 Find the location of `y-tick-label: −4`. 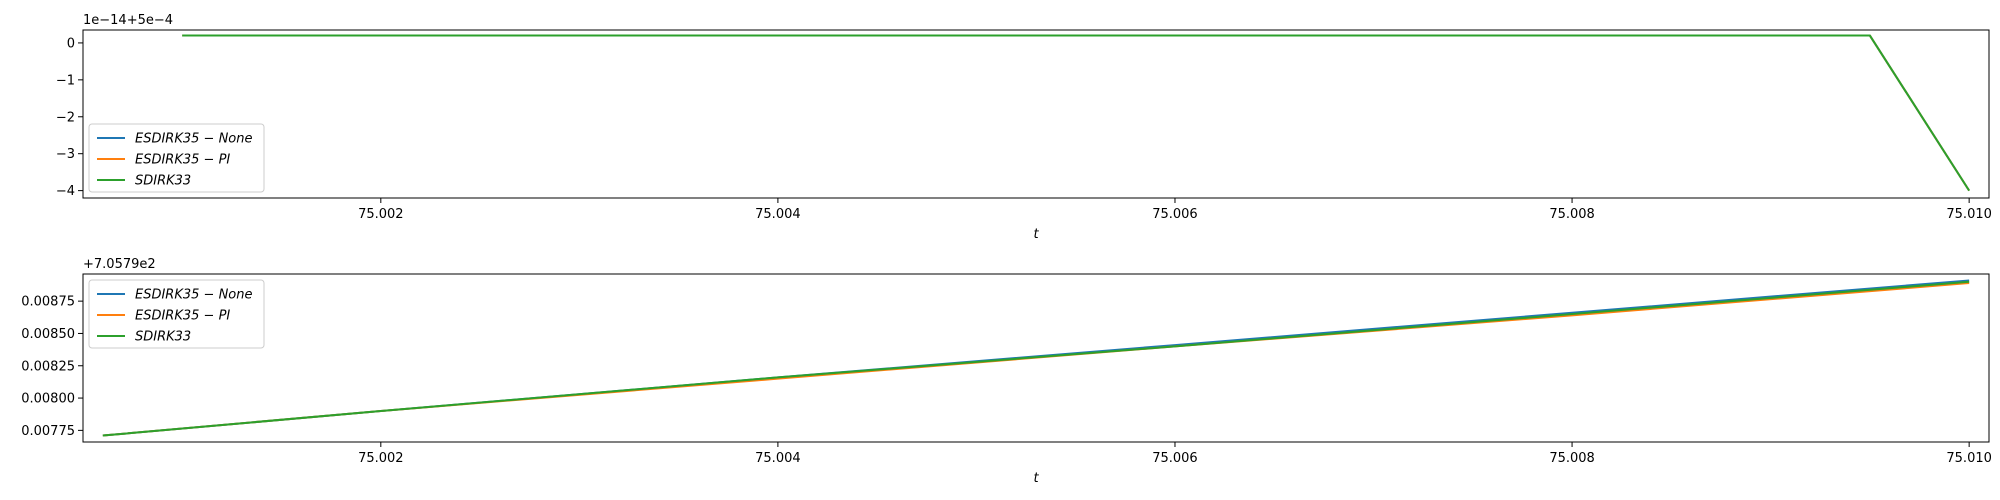

y-tick-label: −4 is located at coordinates (65, 191).